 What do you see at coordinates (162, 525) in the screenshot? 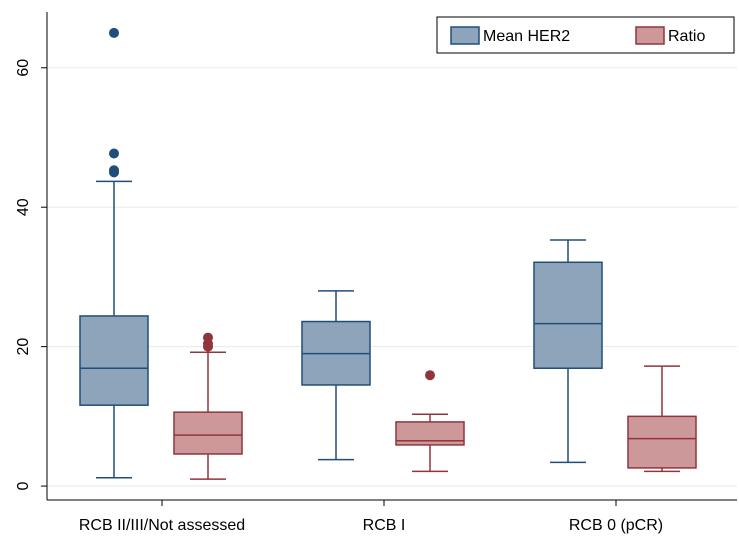
I see `x-tick-label-0: RCB II/III/Not assessed` at bounding box center [162, 525].